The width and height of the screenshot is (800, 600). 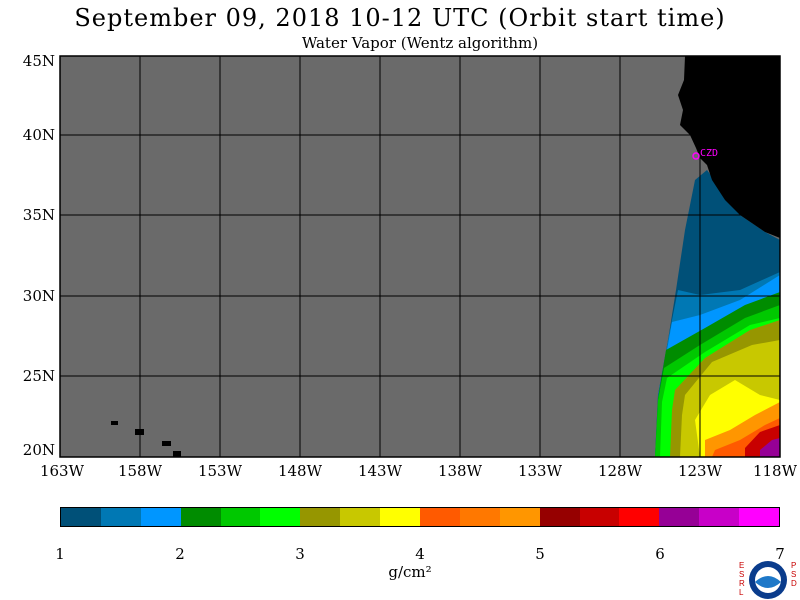 I want to click on lat-label: 20N, so click(x=39, y=450).